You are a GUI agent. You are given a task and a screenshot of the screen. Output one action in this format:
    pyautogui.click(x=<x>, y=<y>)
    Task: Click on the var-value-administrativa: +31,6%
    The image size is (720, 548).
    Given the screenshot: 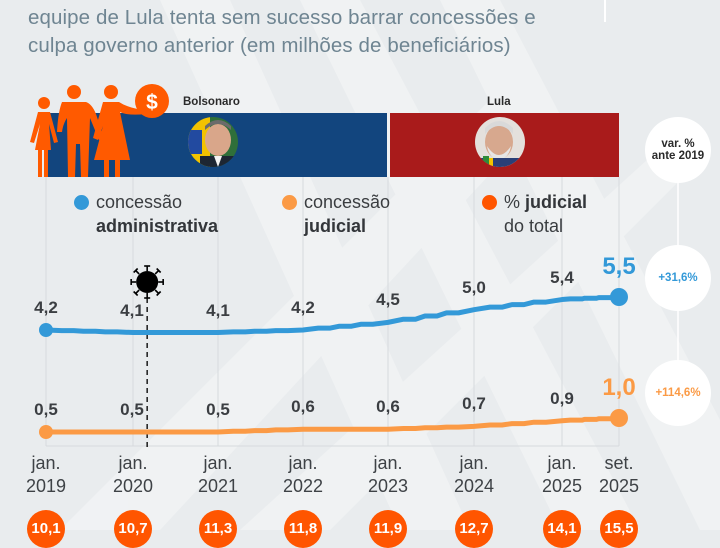 What is the action you would take?
    pyautogui.click(x=678, y=278)
    